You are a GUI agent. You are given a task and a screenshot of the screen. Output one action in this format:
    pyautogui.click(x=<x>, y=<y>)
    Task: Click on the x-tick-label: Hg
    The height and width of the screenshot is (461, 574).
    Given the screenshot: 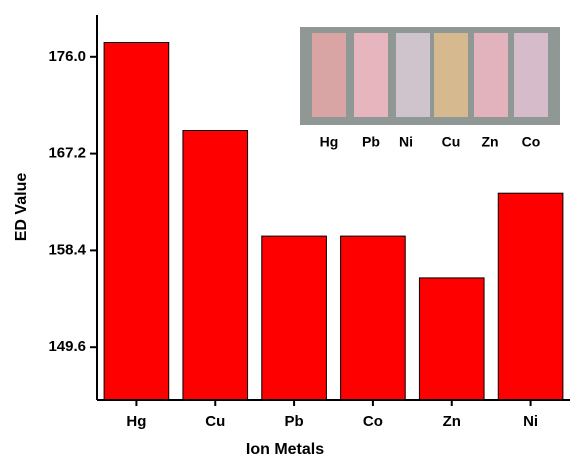 What is the action you would take?
    pyautogui.click(x=136, y=421)
    